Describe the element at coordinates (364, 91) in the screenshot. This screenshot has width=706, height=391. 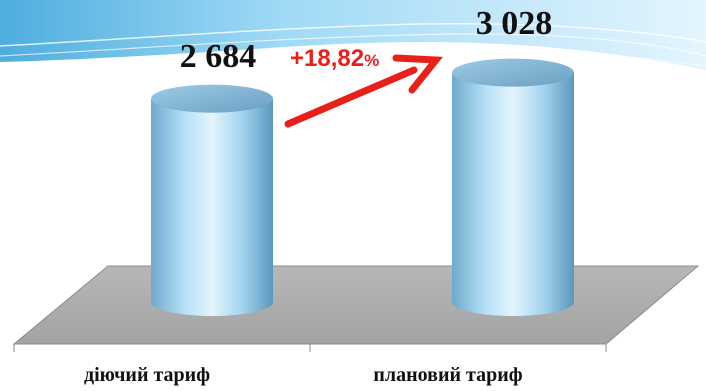
I see `growth-arrow` at that location.